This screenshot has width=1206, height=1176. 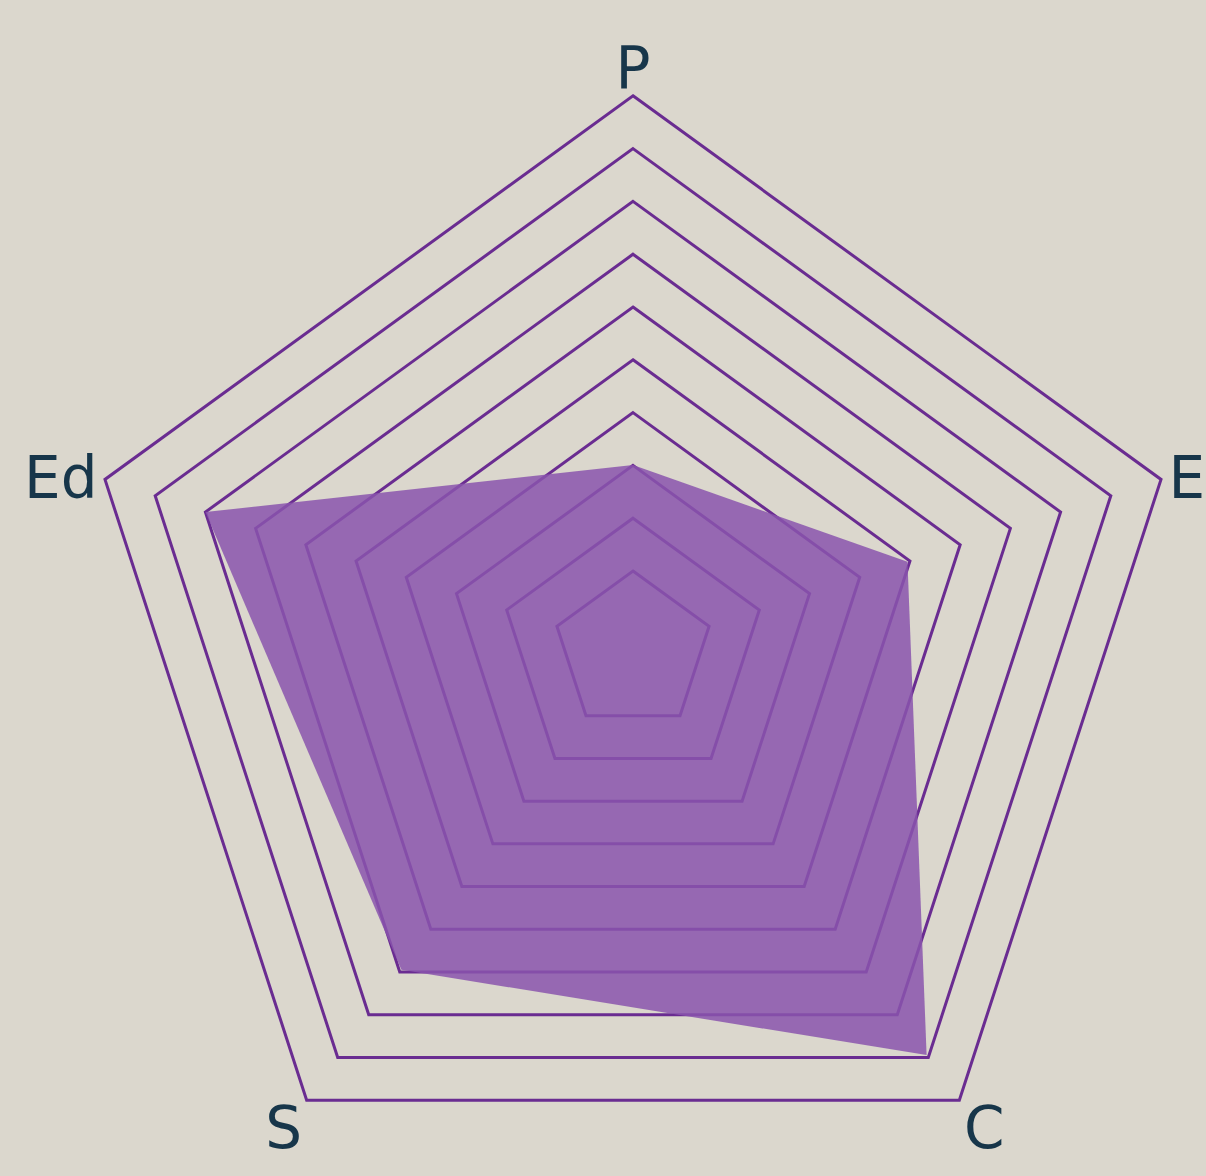 What do you see at coordinates (61, 477) in the screenshot?
I see `spoke-label: Ed` at bounding box center [61, 477].